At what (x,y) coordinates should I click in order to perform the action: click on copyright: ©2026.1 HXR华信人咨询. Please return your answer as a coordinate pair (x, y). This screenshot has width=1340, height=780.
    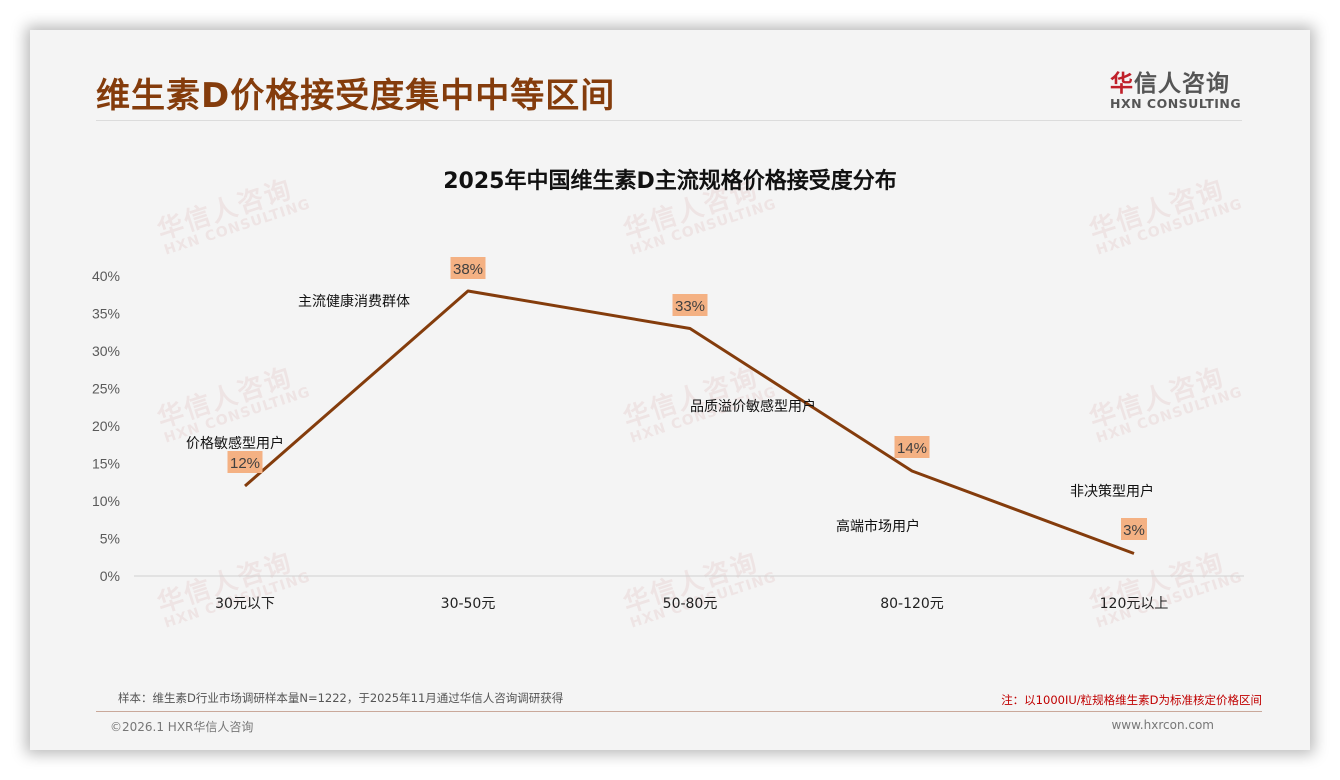
    Looking at the image, I should click on (182, 727).